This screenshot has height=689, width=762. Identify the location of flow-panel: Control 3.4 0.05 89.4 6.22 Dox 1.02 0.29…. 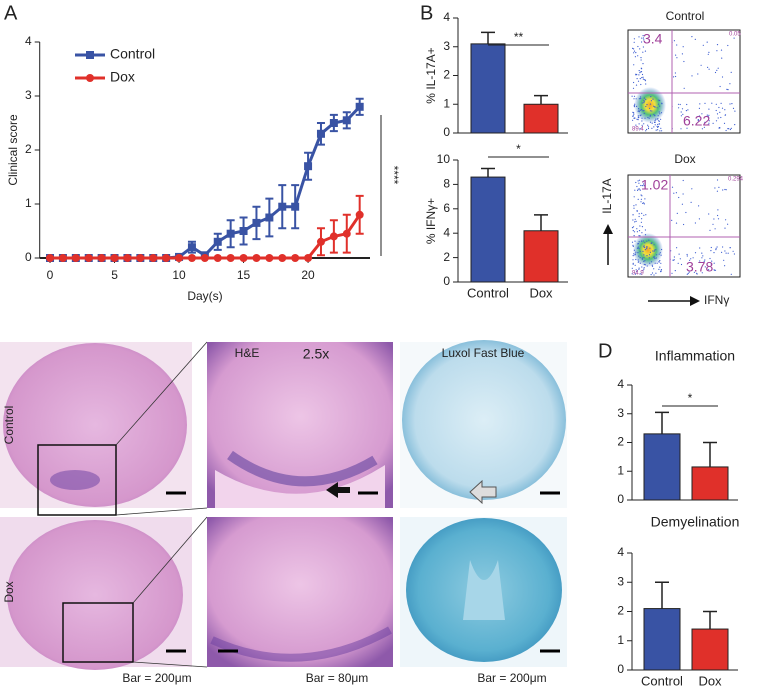
(672, 158).